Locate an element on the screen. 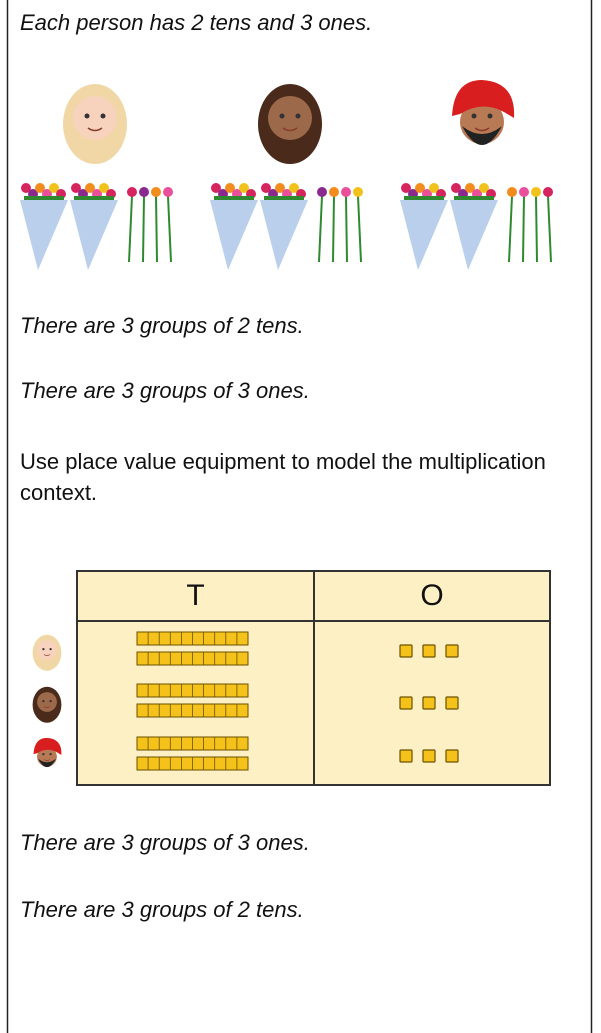 The width and height of the screenshot is (601, 1033). conclusion: There are 3 groups of 2 tens. is located at coordinates (162, 909).